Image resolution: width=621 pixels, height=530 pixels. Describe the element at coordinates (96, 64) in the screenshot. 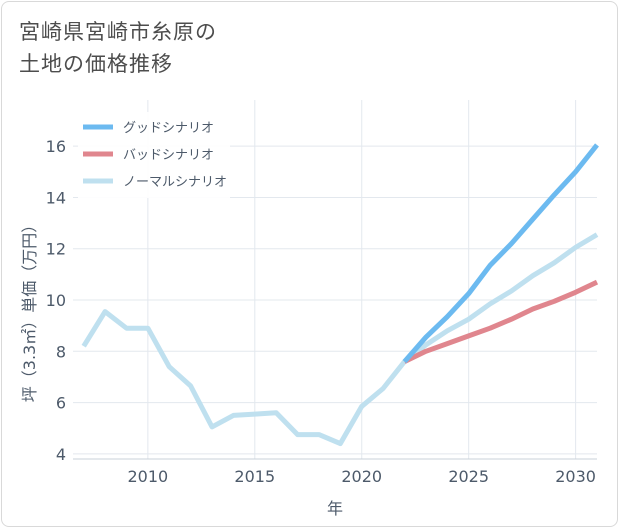

I see `chart-title-line-2: 土地の価格推移` at that location.